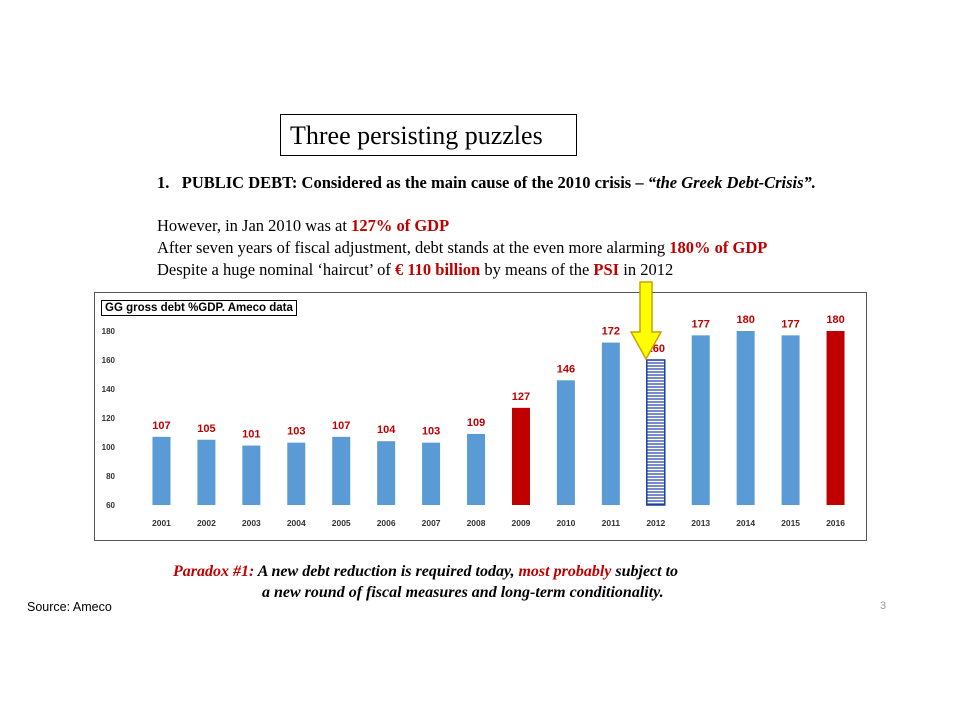  I want to click on x-tick-label: 2010, so click(565, 523).